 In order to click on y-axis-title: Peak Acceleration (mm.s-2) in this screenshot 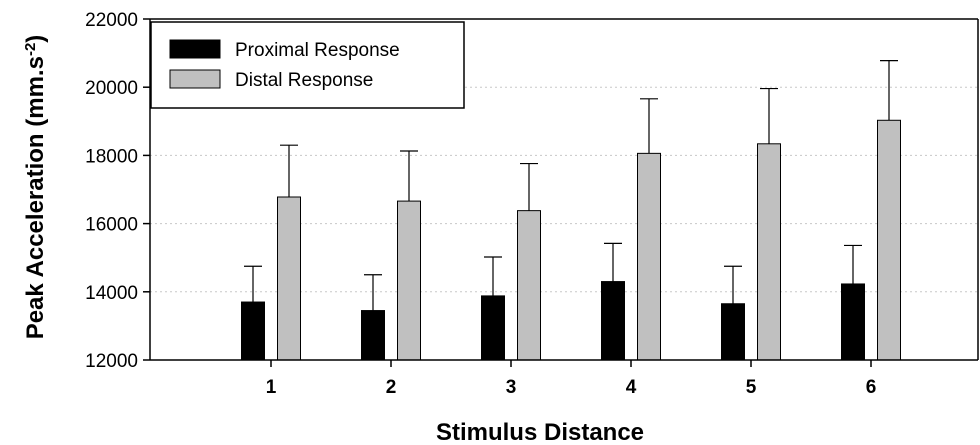, I will do `click(36, 187)`.